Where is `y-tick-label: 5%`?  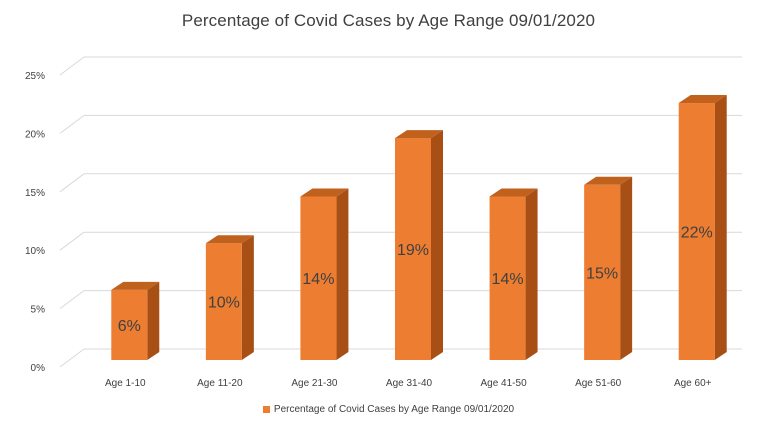 y-tick-label: 5% is located at coordinates (38, 310).